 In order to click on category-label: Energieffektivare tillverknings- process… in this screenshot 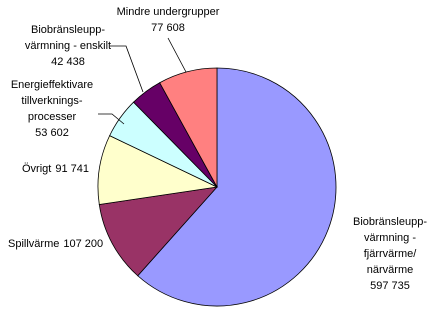, I will do `click(52, 101)`.